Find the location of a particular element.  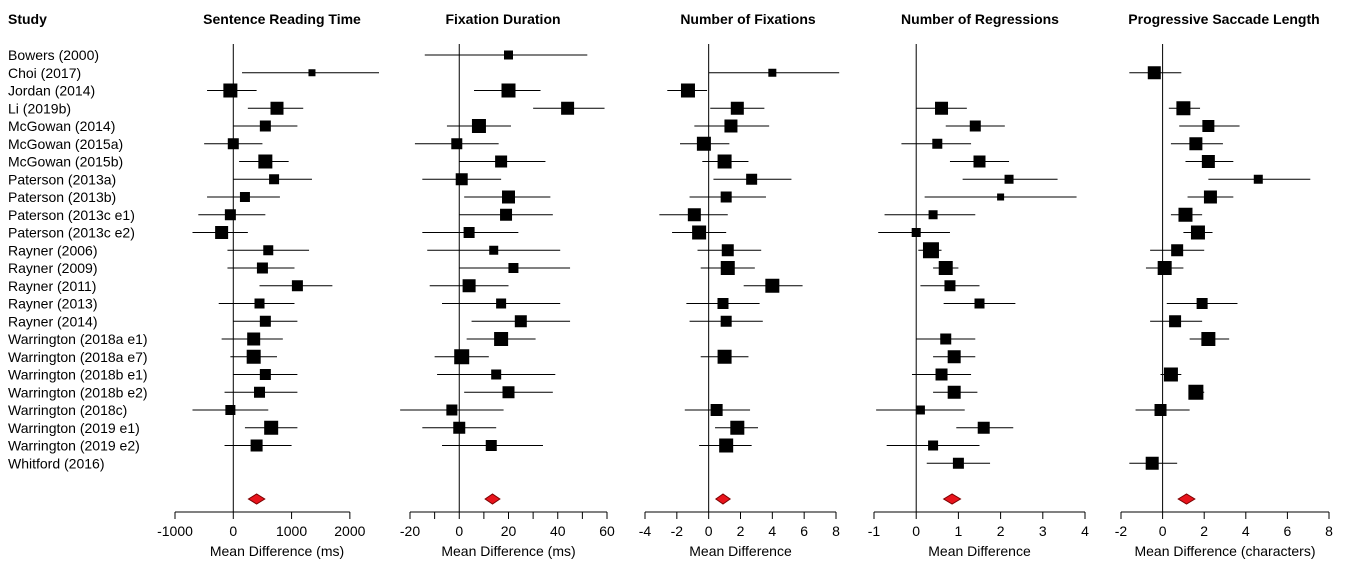

x-axis-label: Mean Difference is located at coordinates (740, 551).